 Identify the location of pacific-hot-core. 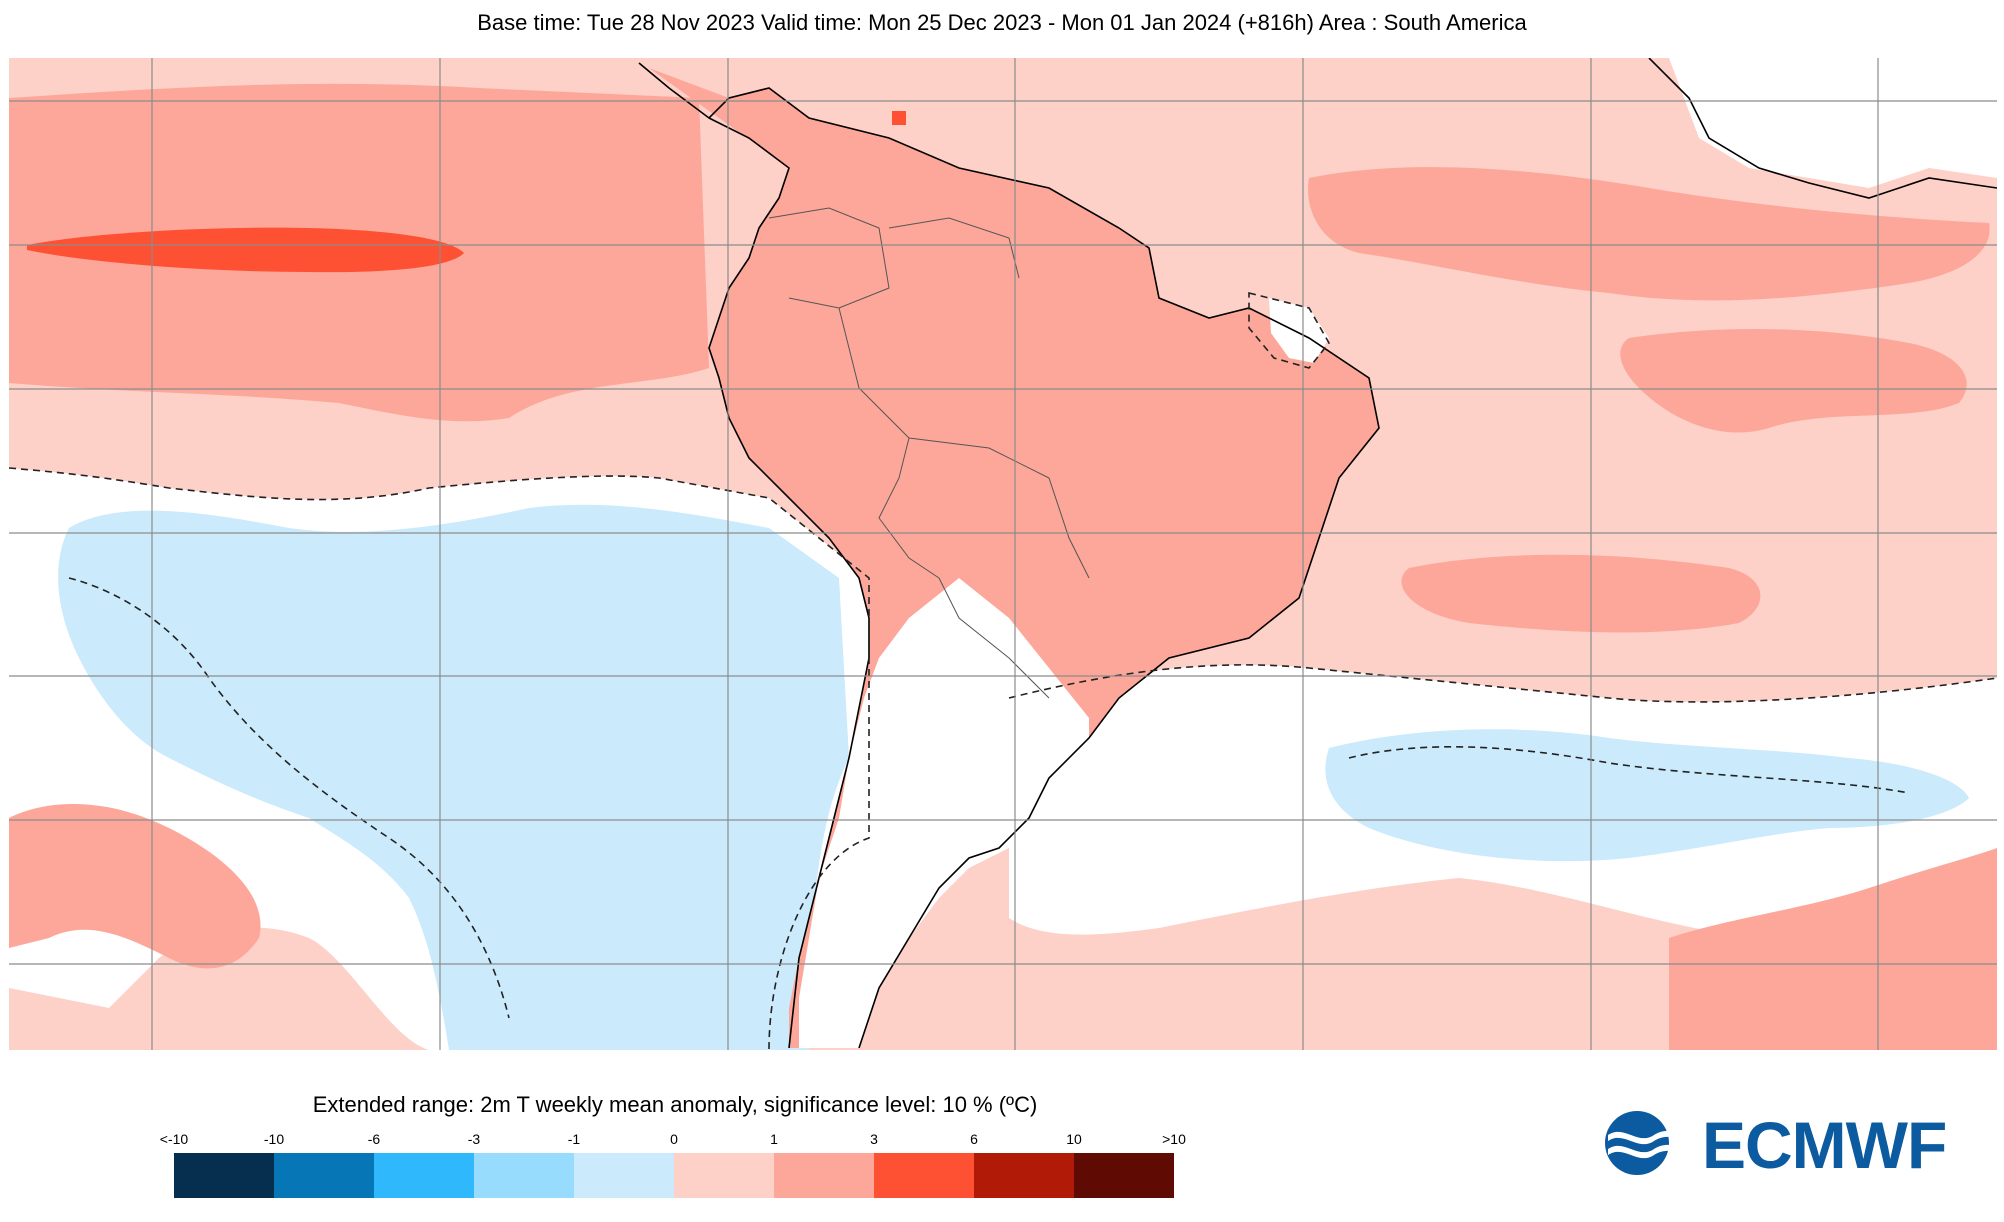
(245, 250).